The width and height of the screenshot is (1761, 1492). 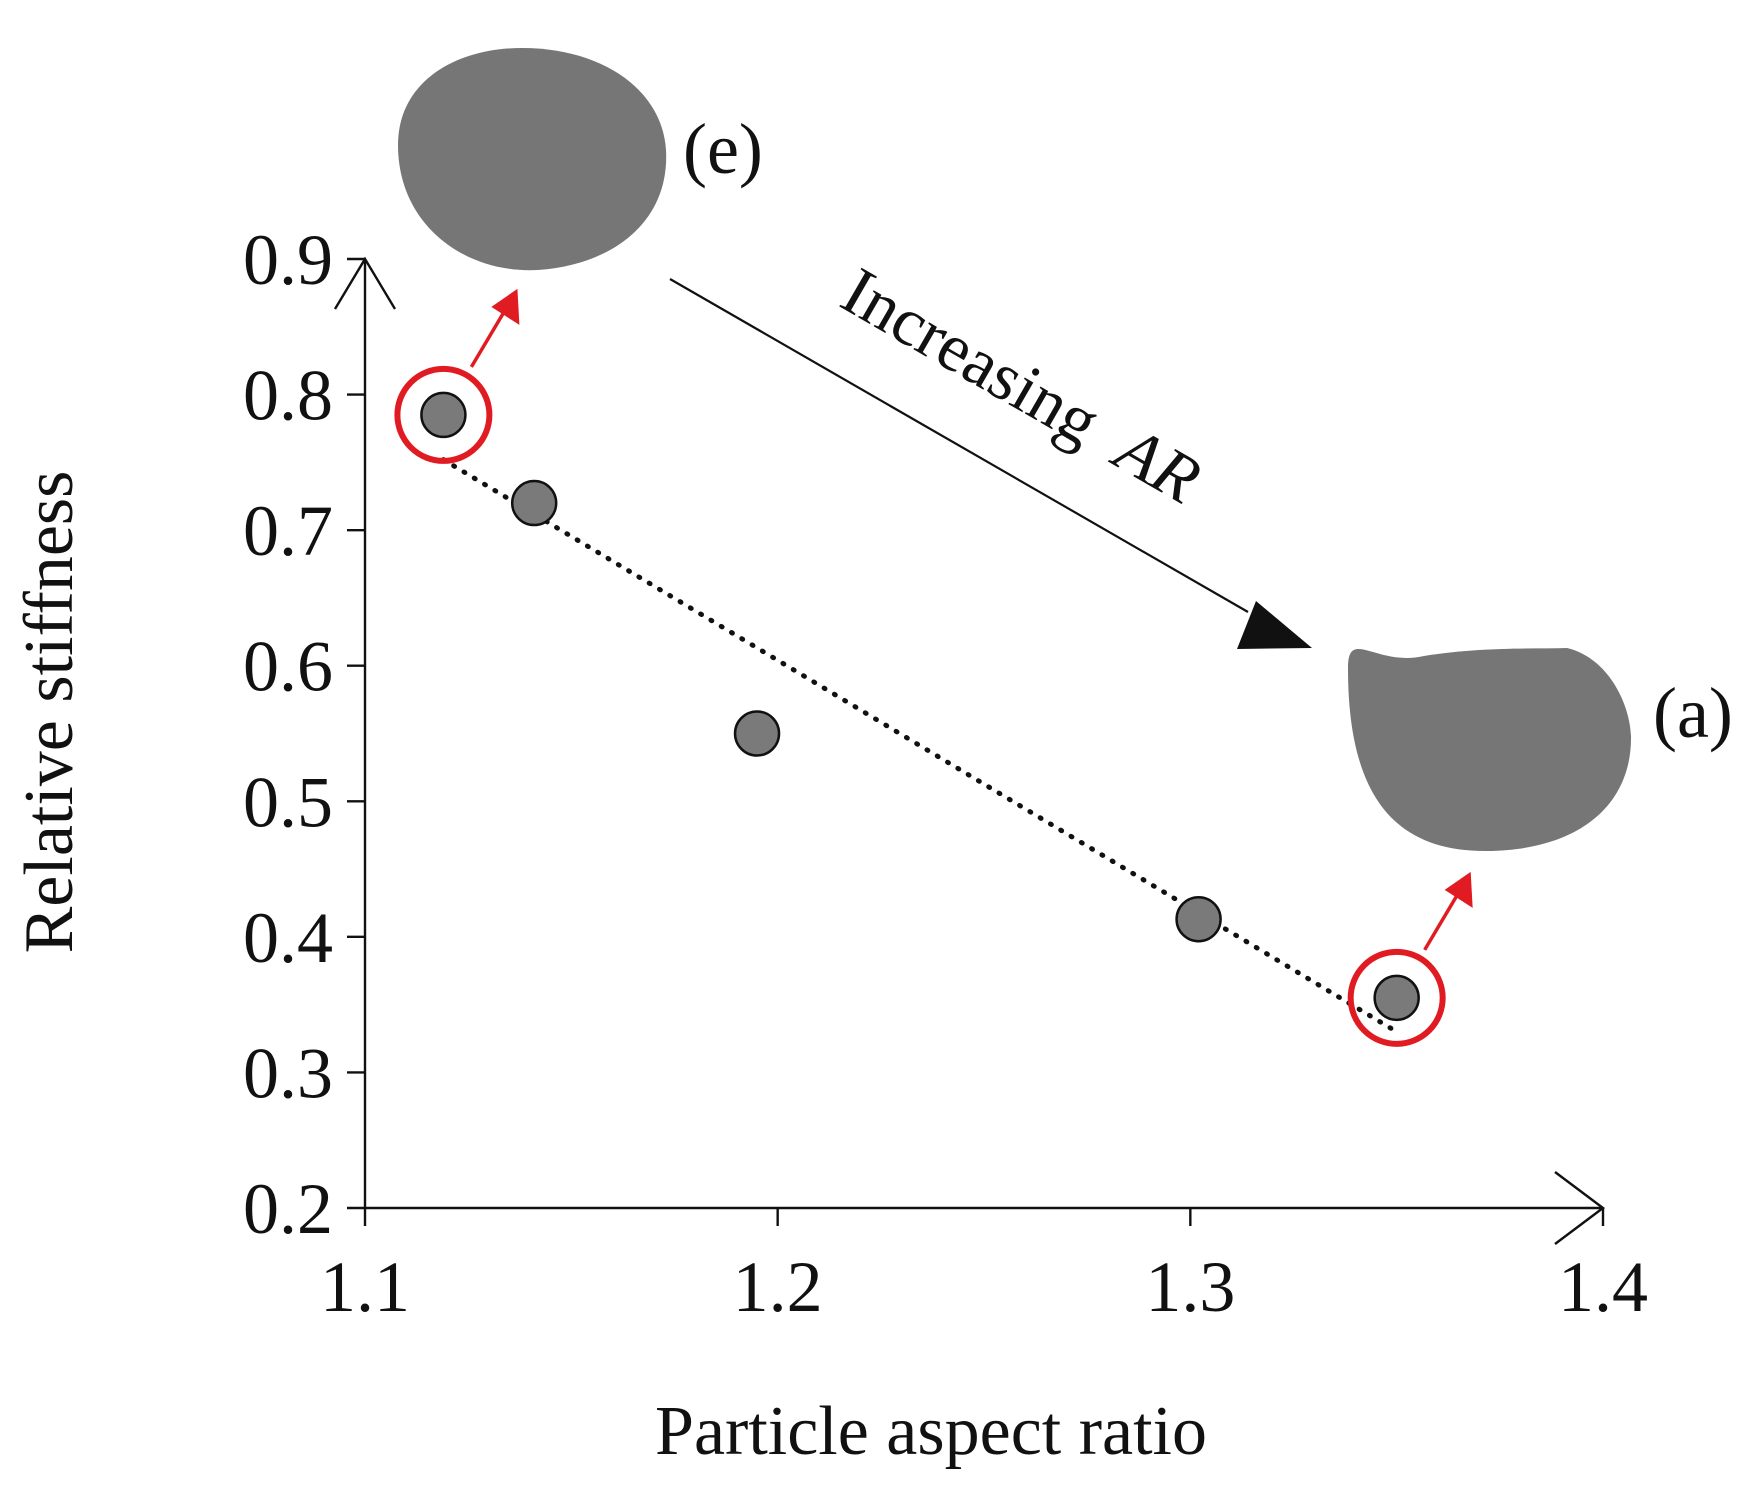 I want to click on y-tick-label: 0.2, so click(x=288, y=1209).